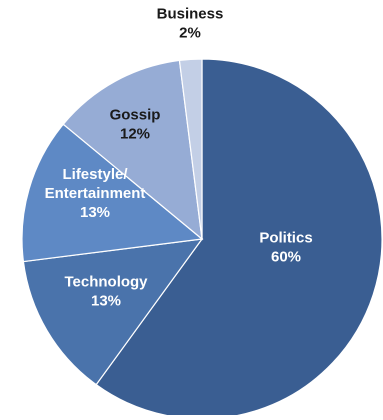  Describe the element at coordinates (106, 292) in the screenshot. I see `slice-label-technology: Technology 13%` at that location.